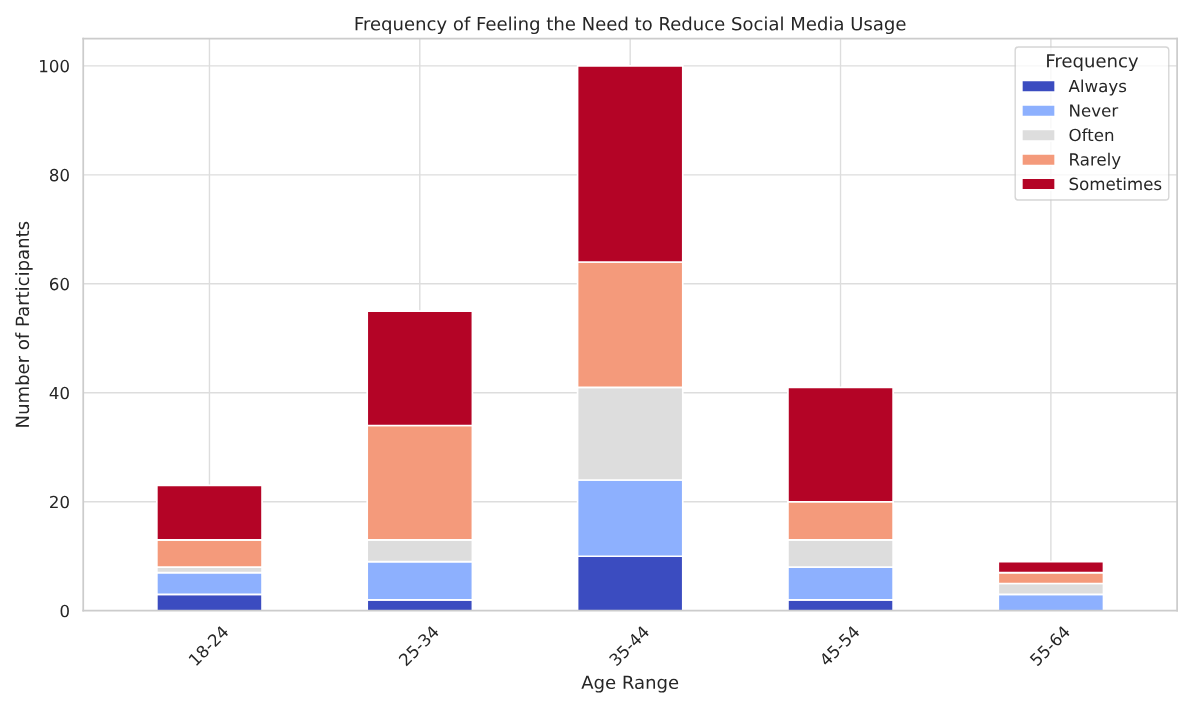 This screenshot has width=1189, height=702. Describe the element at coordinates (59, 393) in the screenshot. I see `y-tick-label: 40` at that location.